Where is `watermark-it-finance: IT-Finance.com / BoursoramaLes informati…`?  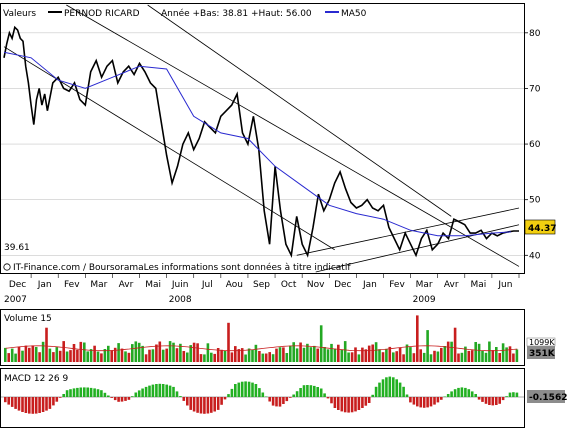 watermark-it-finance: IT-Finance.com / BoursoramaLes informati… is located at coordinates (182, 267).